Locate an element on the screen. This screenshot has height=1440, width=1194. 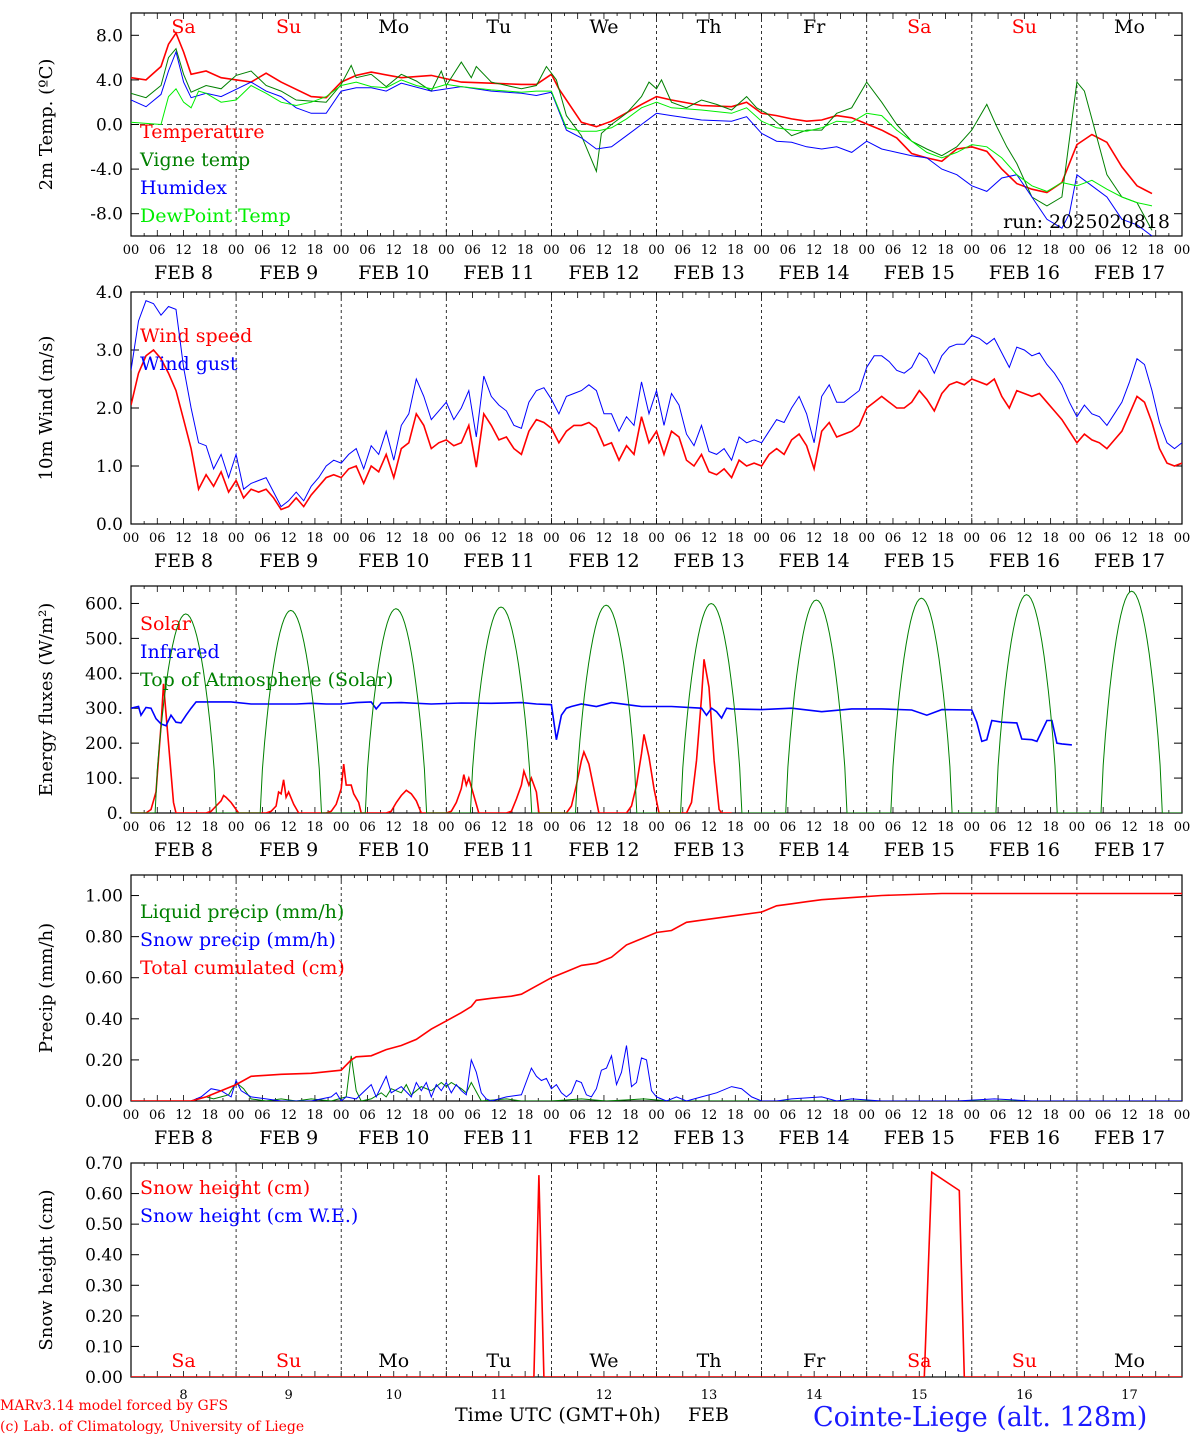
weekday-label: Fr is located at coordinates (814, 1361).